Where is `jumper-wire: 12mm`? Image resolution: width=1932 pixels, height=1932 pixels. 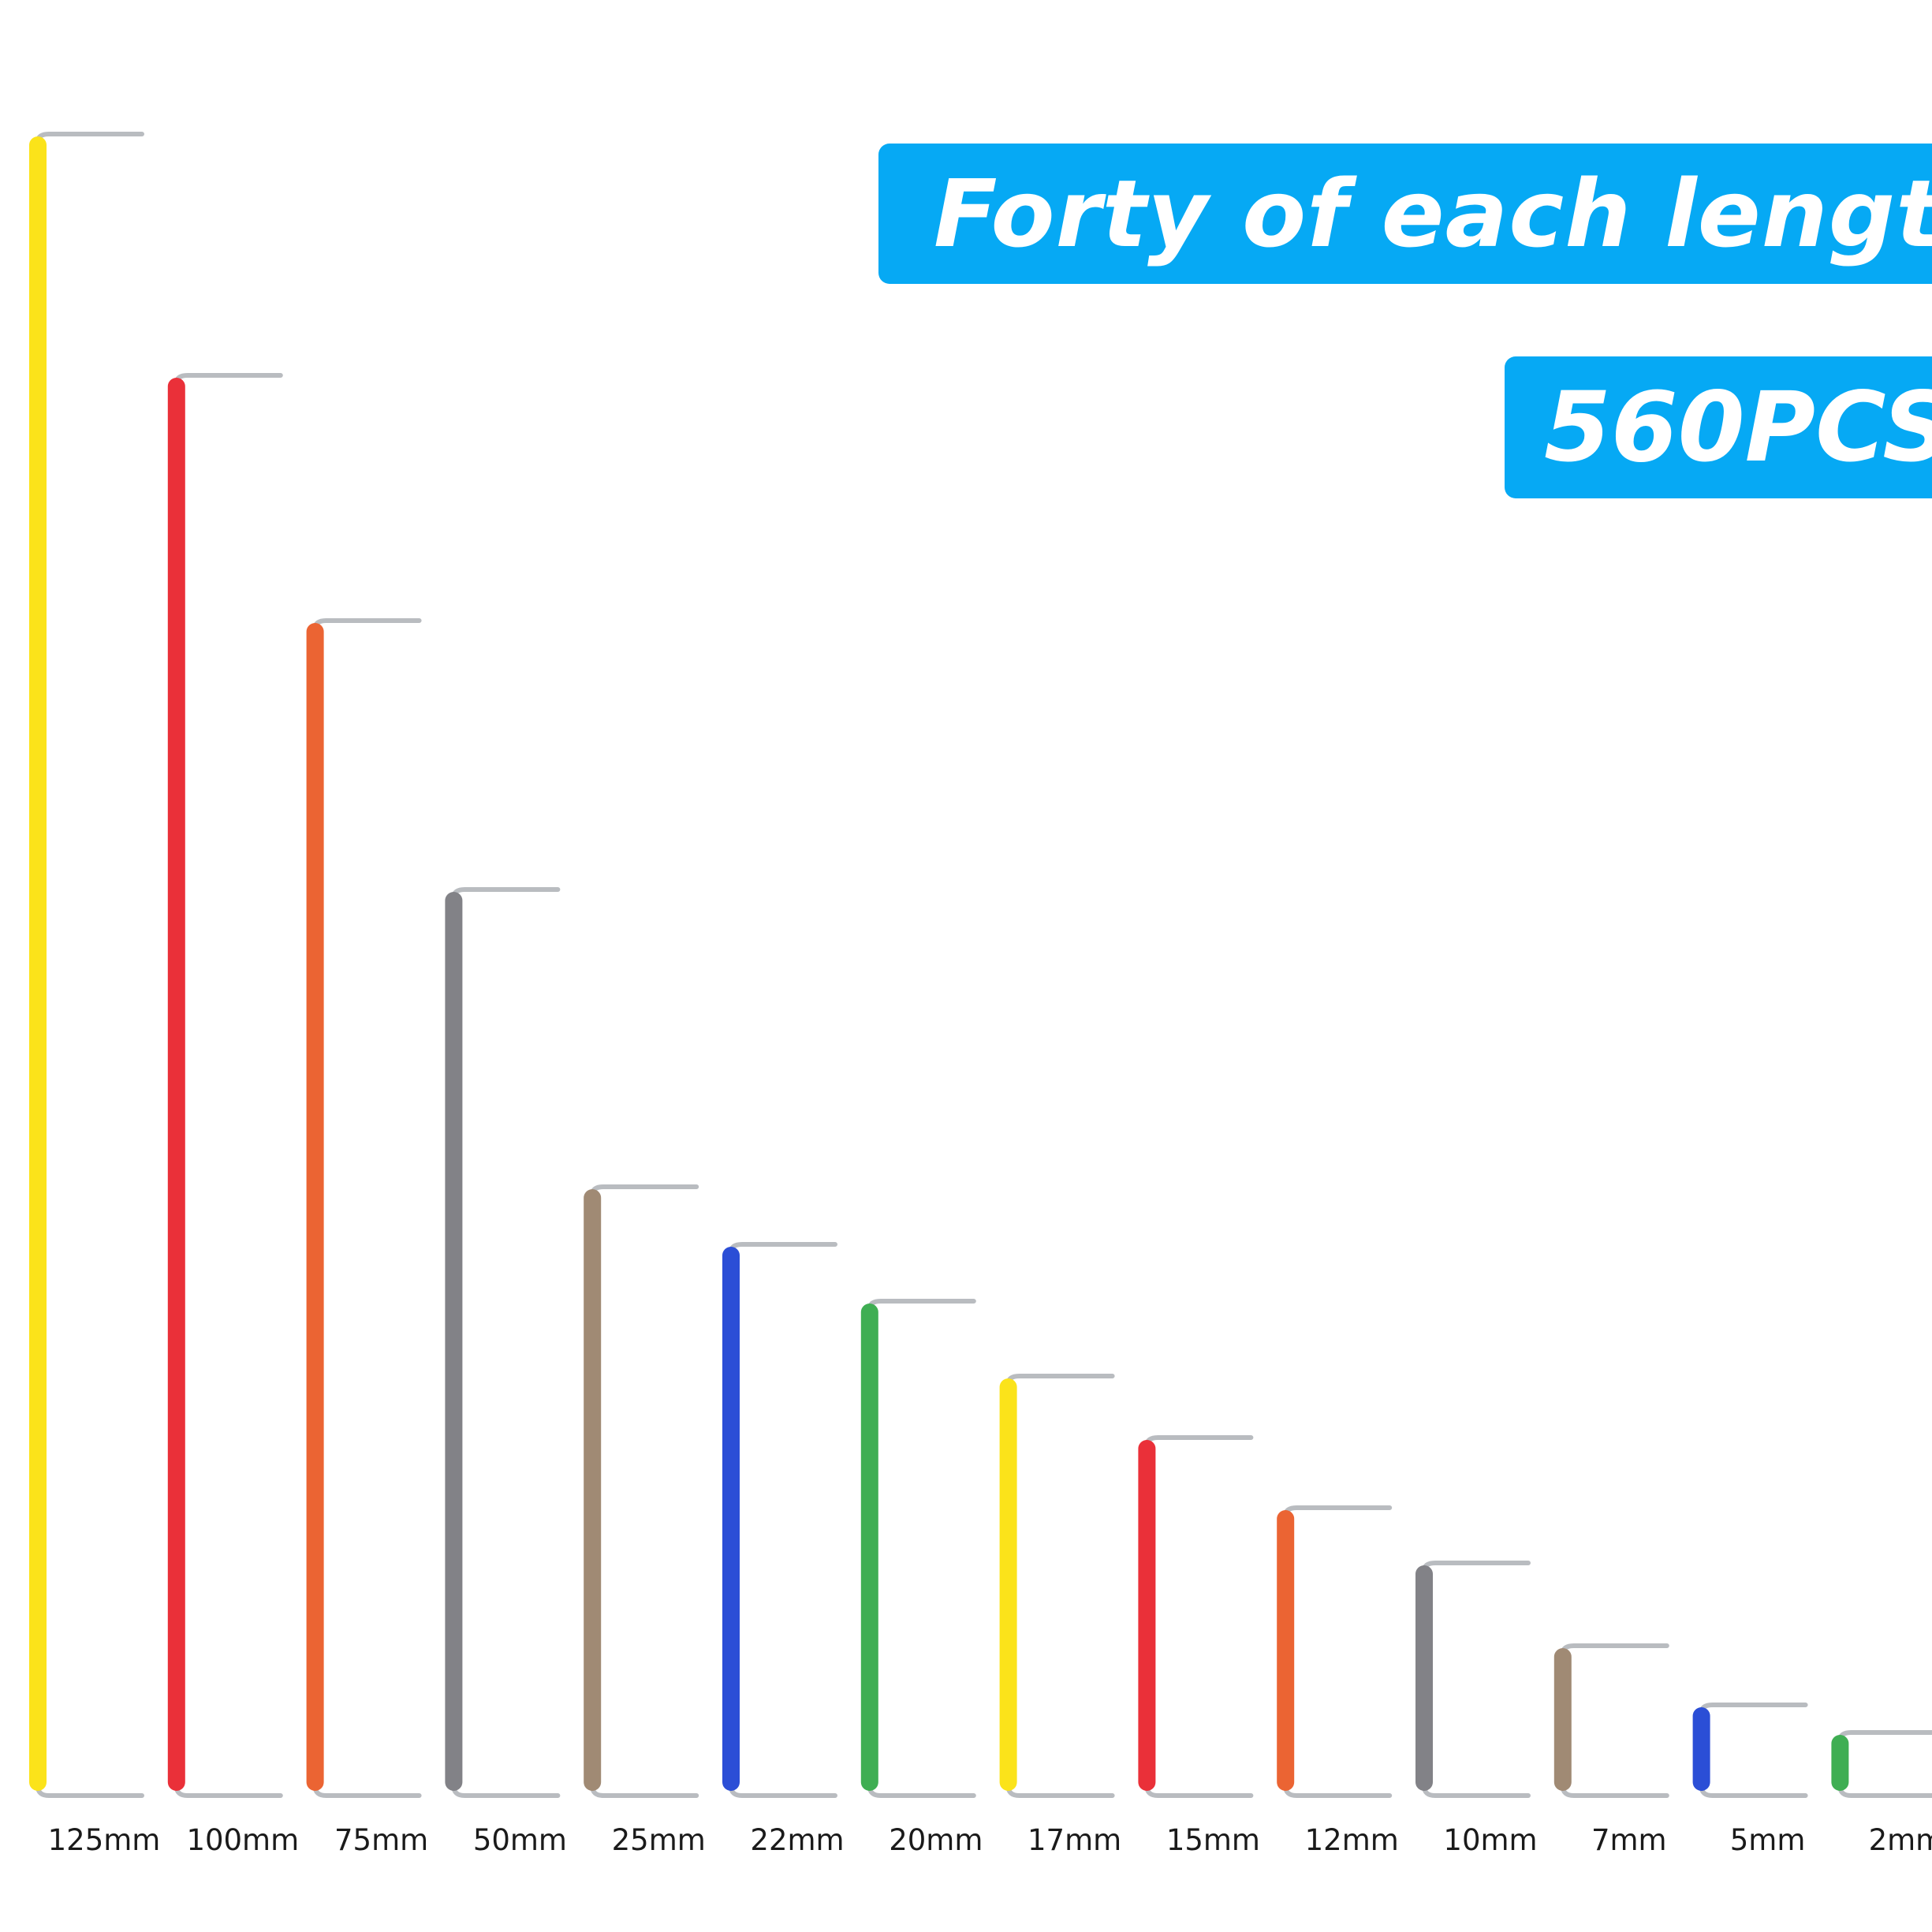
jumper-wire: 12mm is located at coordinates (1338, 1681).